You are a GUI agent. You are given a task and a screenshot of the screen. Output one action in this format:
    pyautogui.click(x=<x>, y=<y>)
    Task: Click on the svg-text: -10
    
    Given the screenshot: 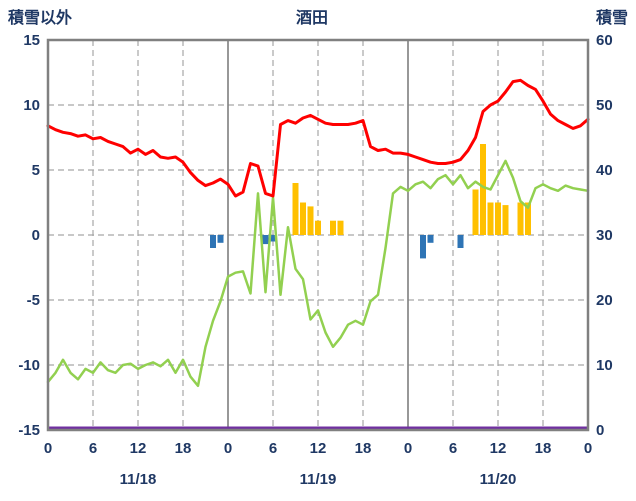 What is the action you would take?
    pyautogui.click(x=29, y=365)
    